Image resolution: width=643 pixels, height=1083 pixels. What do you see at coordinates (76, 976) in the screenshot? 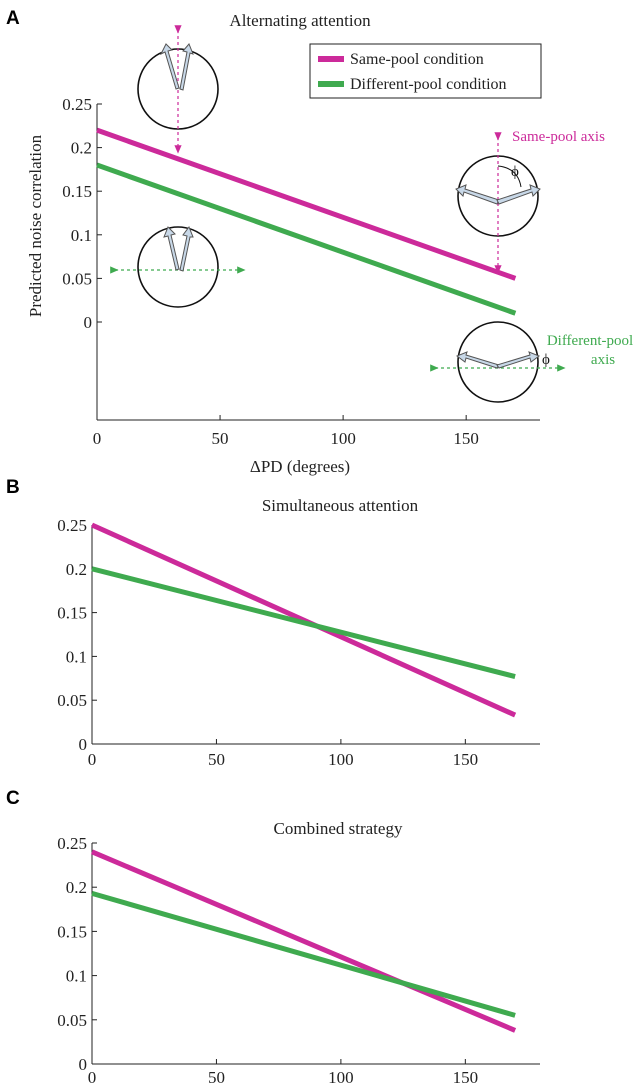
I see `panel-c-y-tick-label: 0.1` at bounding box center [76, 976].